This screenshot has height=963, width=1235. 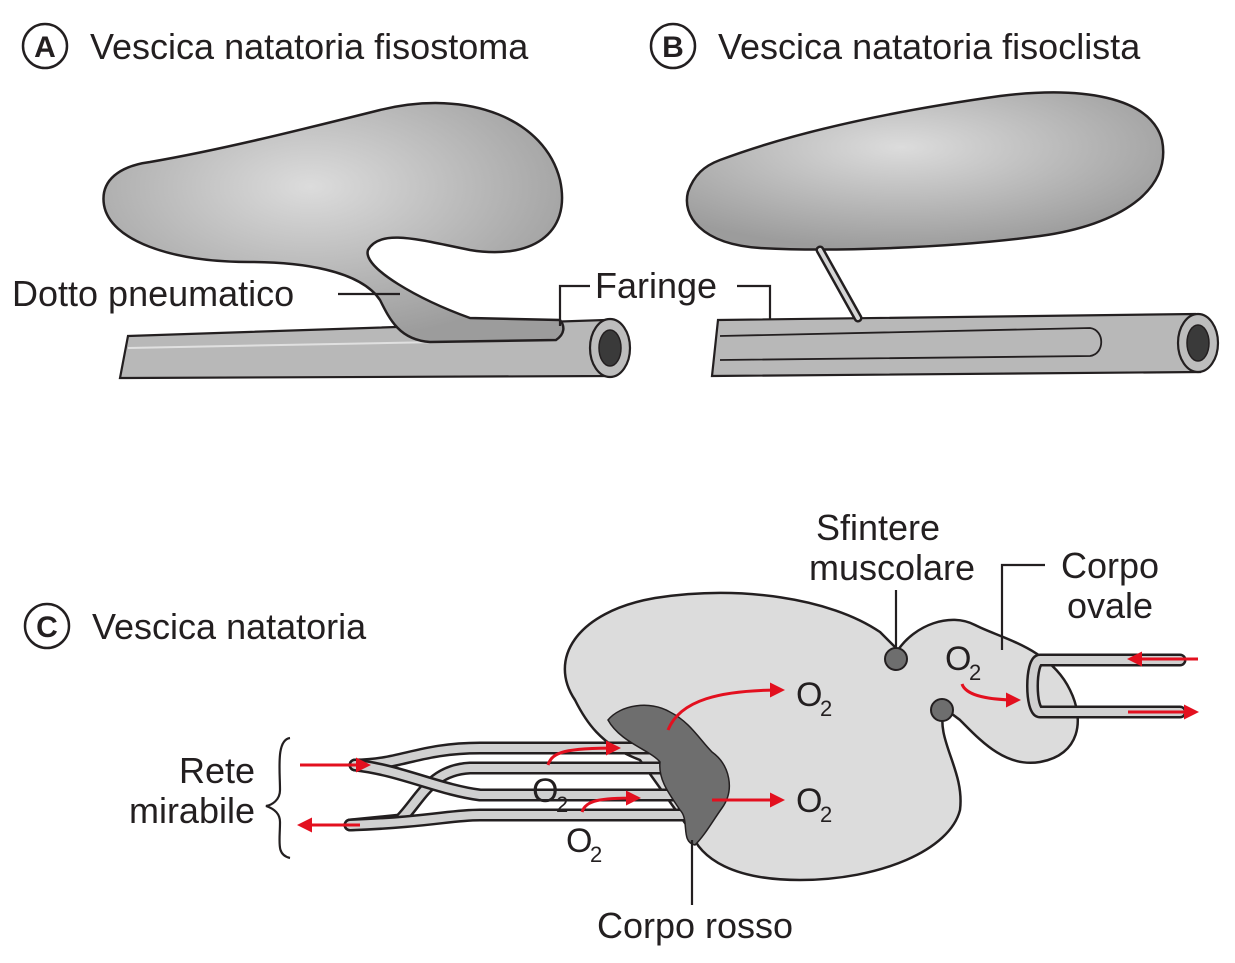 I want to click on sphincter-label-line1: Sfintere, so click(x=878, y=527).